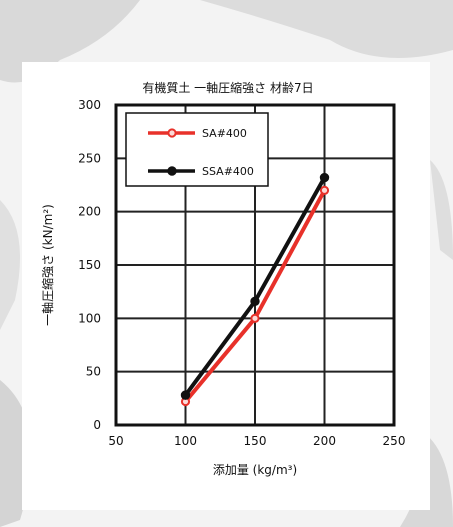 The width and height of the screenshot is (453, 527). Describe the element at coordinates (172, 133) in the screenshot. I see `legend-marker-SA#400` at that location.